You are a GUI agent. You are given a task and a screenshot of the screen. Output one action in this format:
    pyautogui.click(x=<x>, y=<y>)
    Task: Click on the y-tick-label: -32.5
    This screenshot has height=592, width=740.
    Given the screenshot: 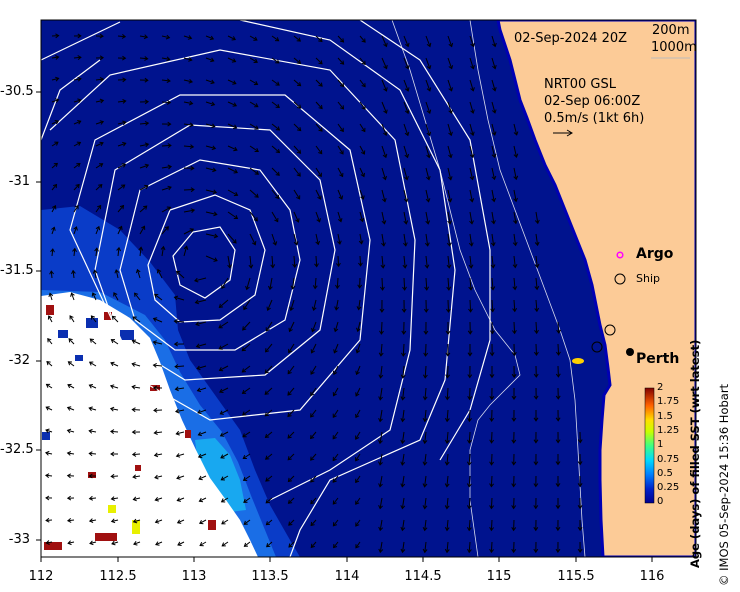 What is the action you would take?
    pyautogui.click(x=17, y=449)
    